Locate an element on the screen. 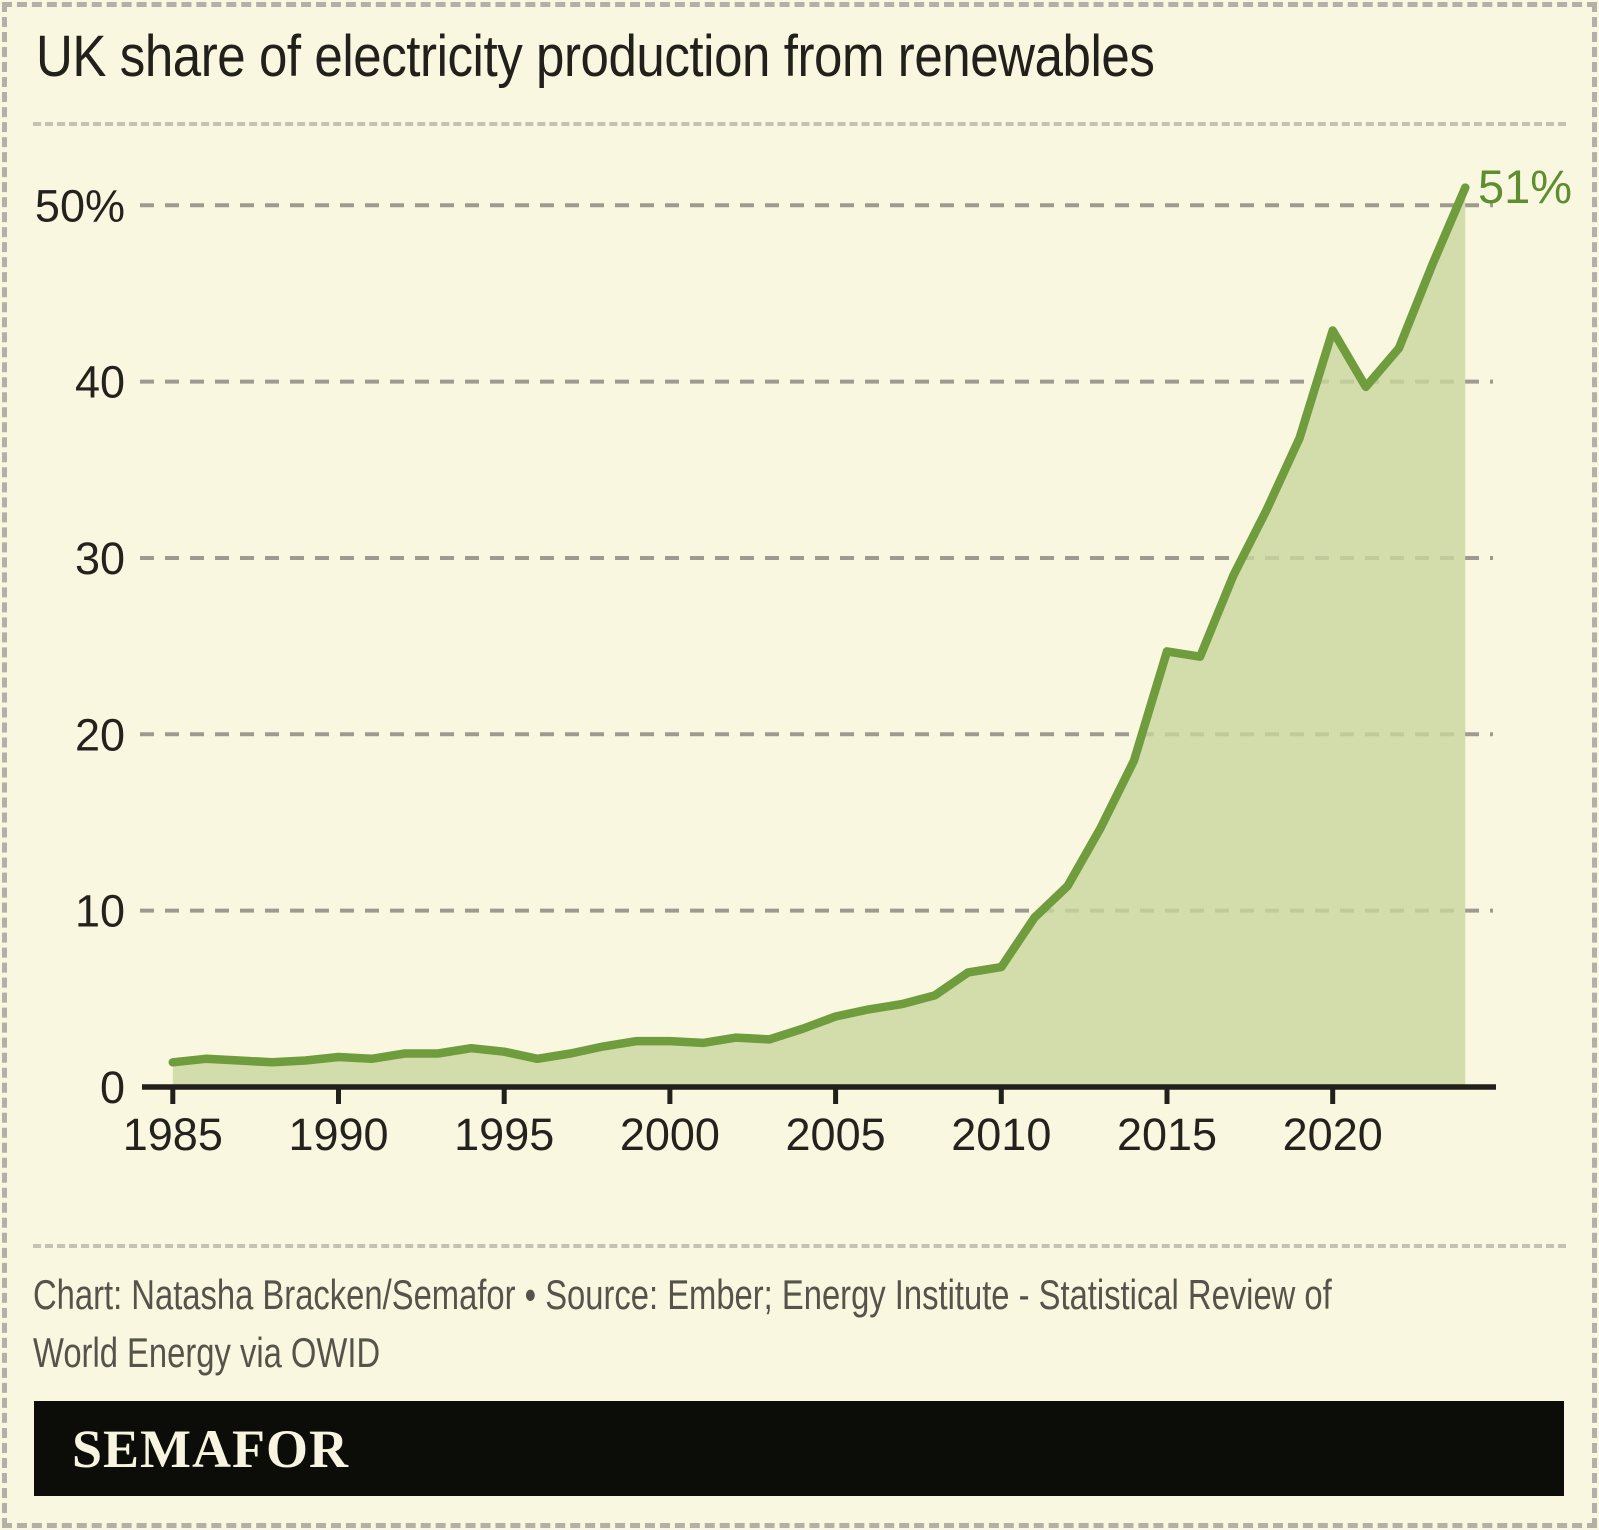  y-tick-label-50: 50% is located at coordinates (80, 205).